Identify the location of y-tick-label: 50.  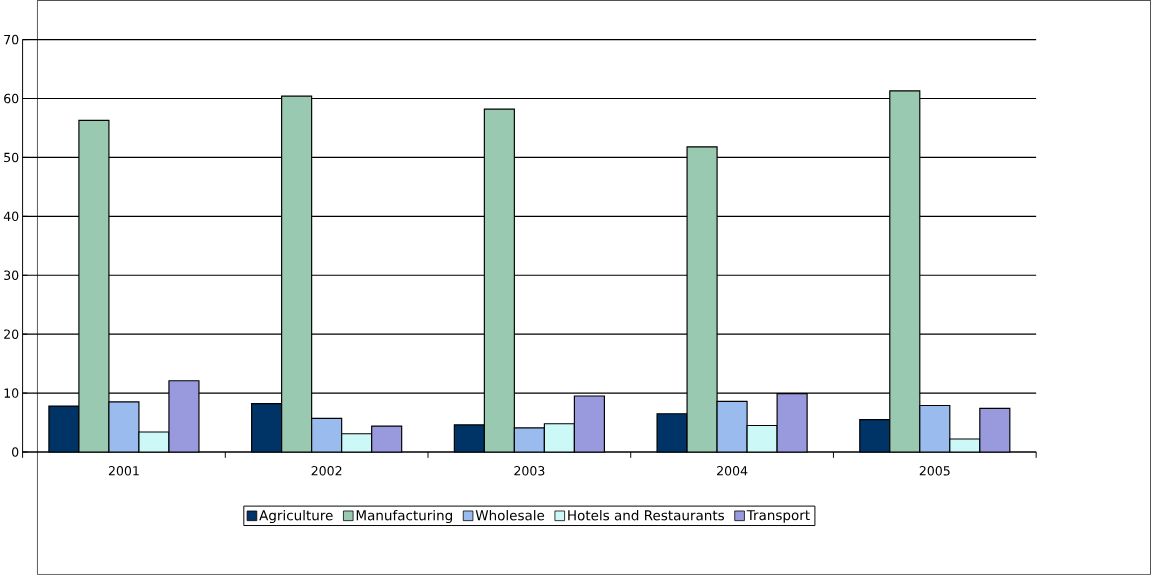
(11, 157).